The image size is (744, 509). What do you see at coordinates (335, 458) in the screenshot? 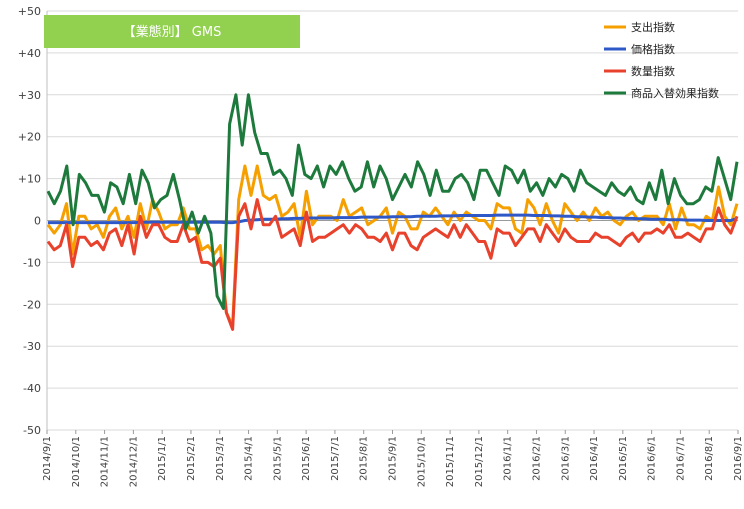
I see `x-tick-label: 2015/7/1` at bounding box center [335, 458].